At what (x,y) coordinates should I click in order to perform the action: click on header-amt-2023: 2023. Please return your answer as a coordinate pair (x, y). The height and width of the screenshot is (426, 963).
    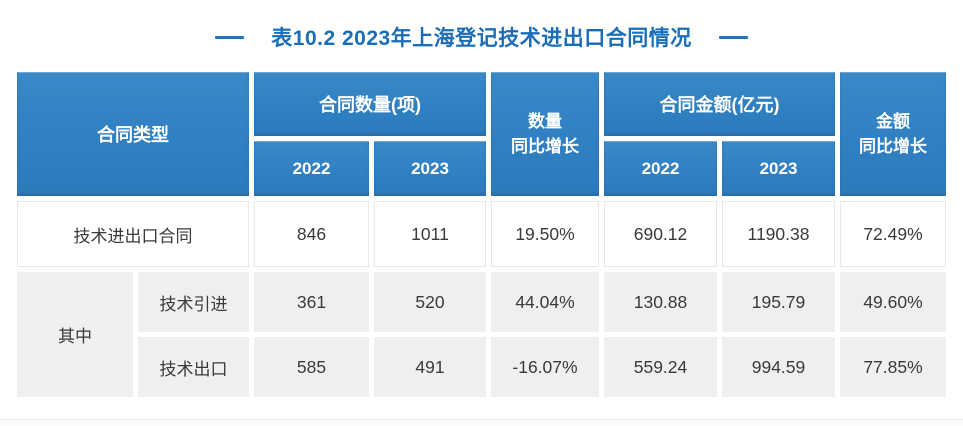
    Looking at the image, I should click on (778, 168).